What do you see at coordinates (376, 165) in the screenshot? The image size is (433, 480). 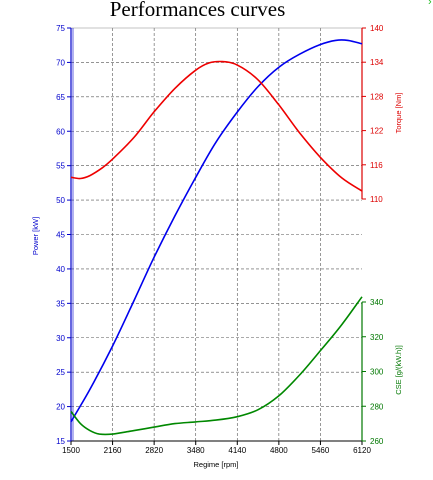 I see `torque-tick-label: 116` at bounding box center [376, 165].